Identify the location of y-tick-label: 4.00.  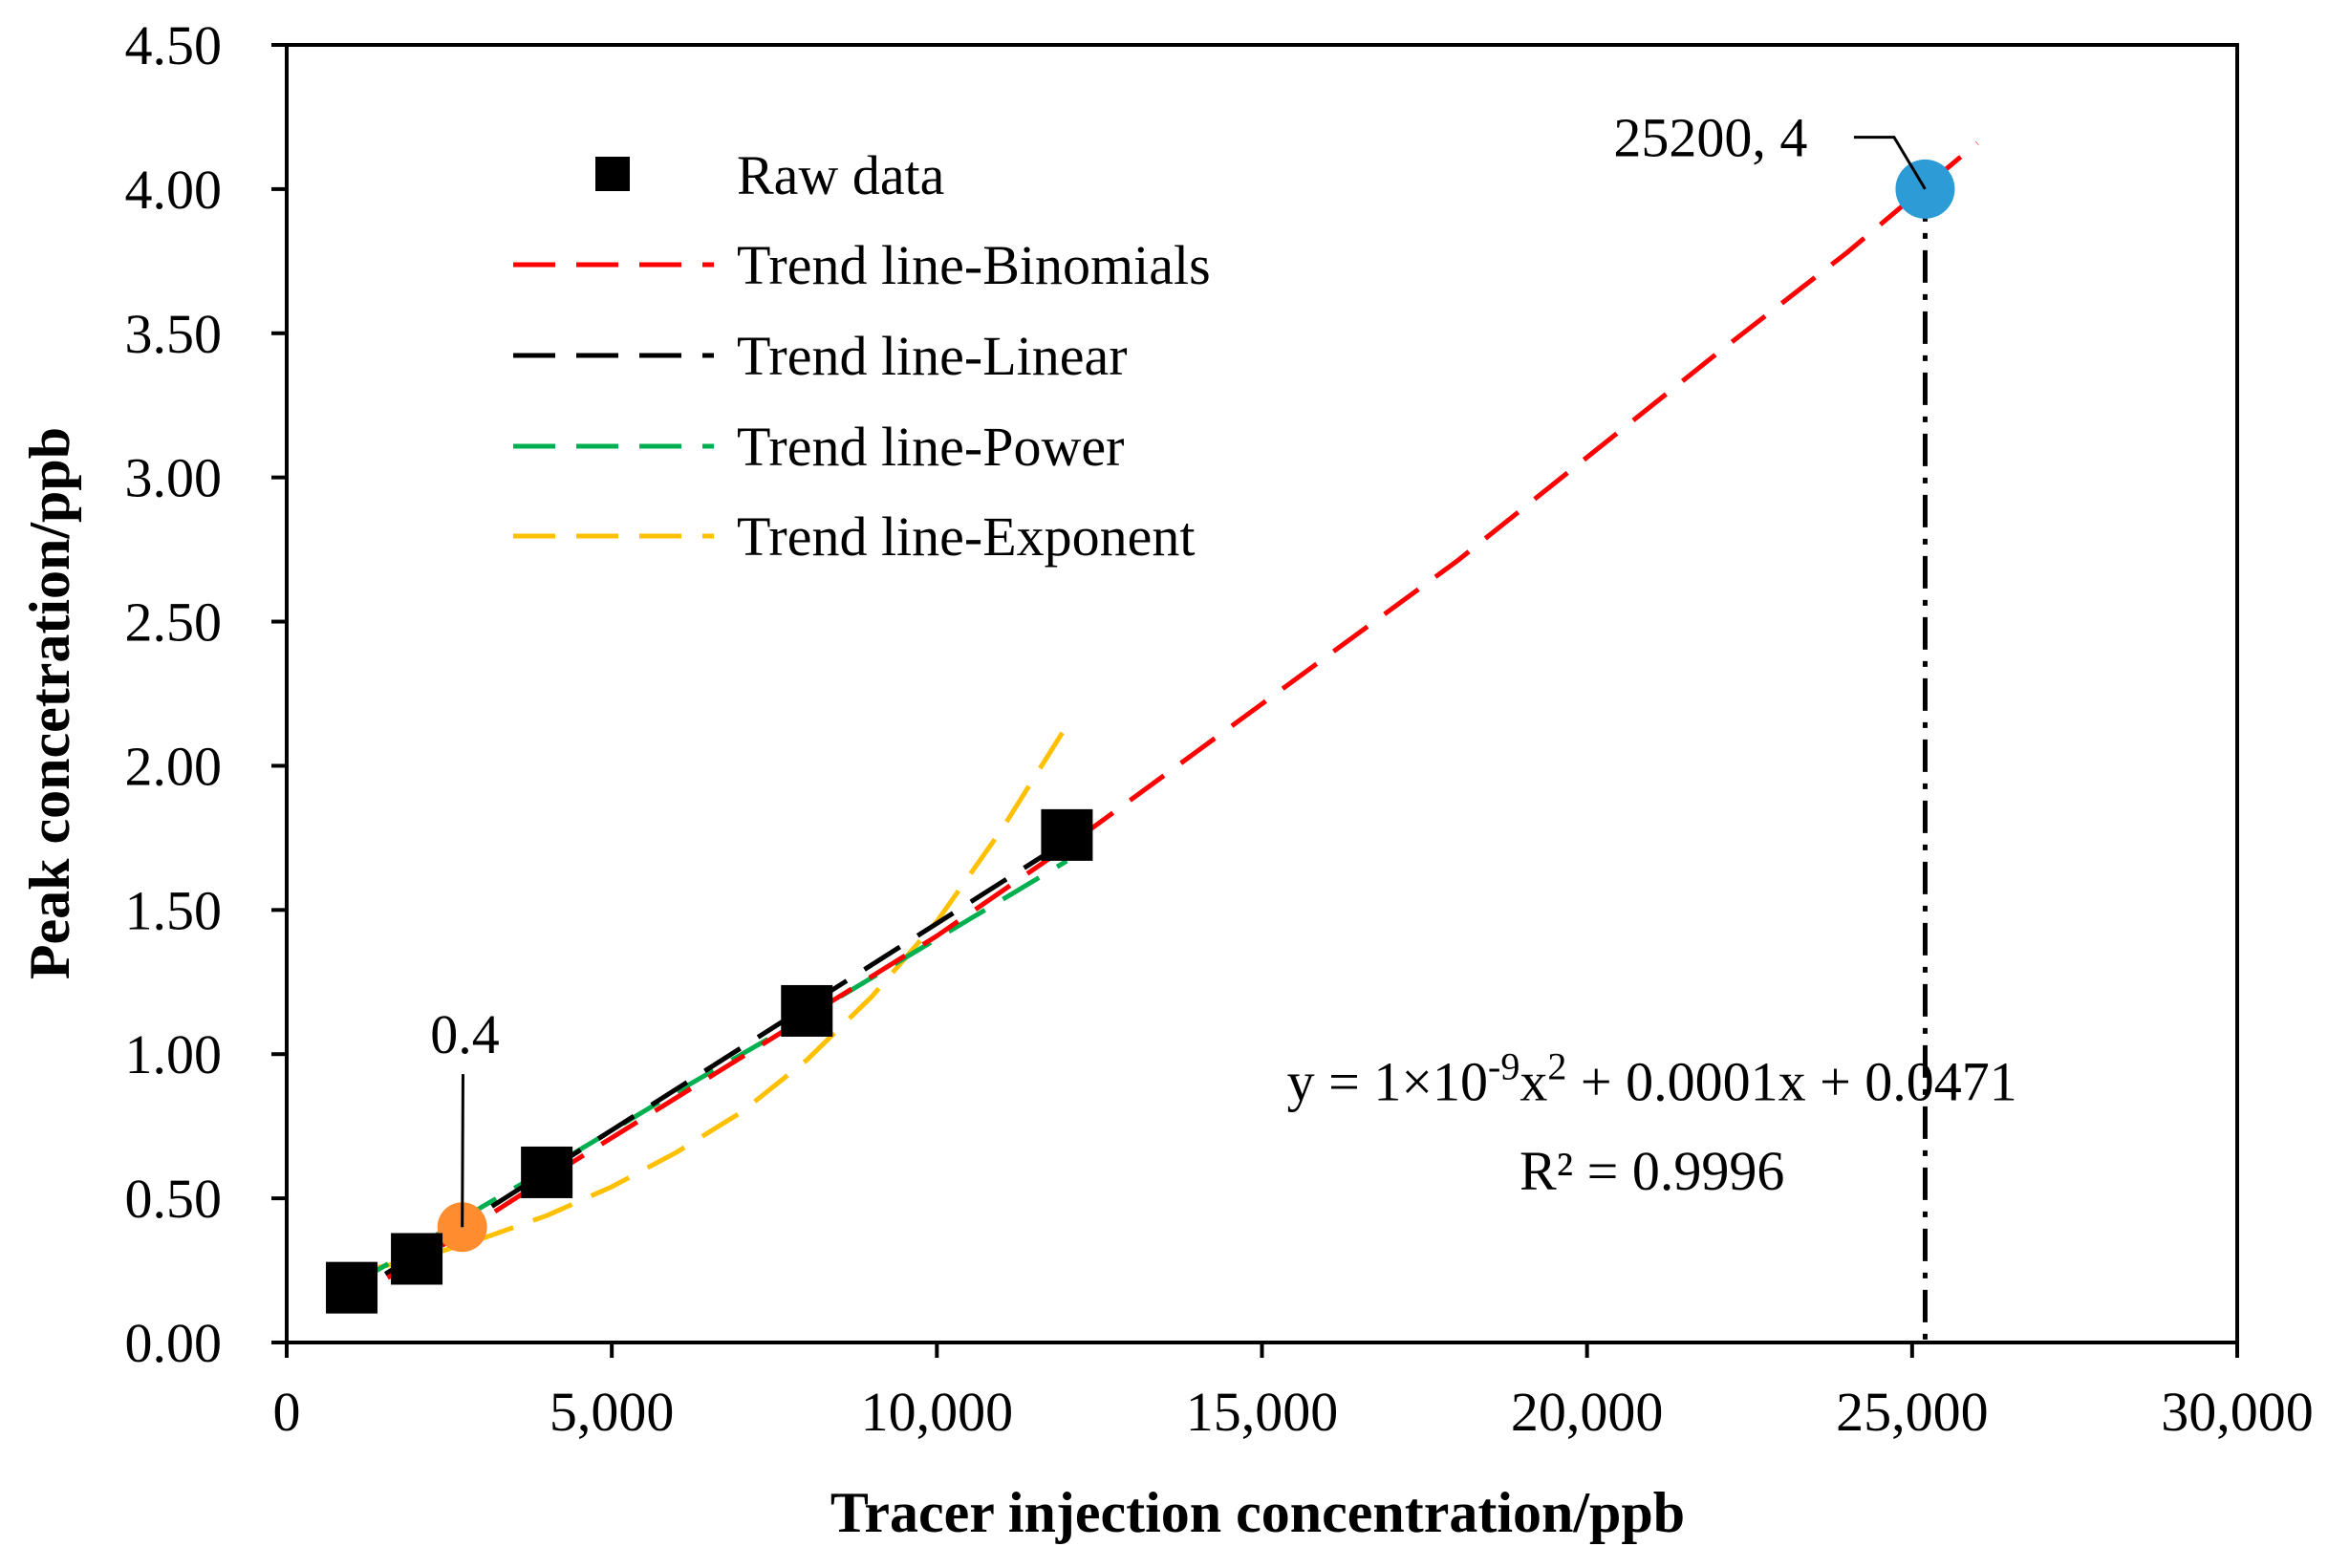
(174, 190).